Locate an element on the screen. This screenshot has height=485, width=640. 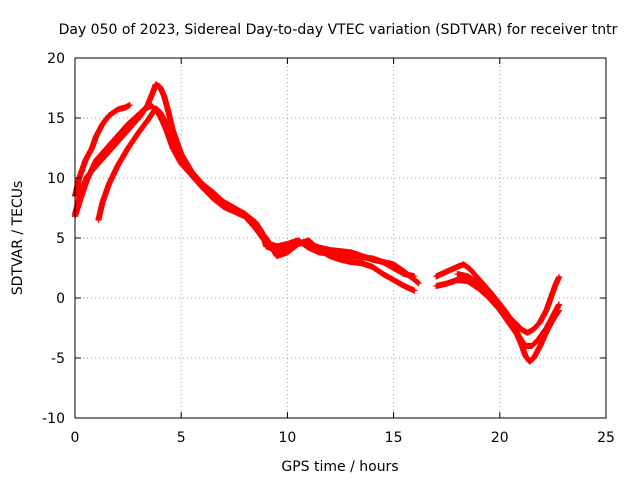
x-axis-label: GPS time / hours is located at coordinates (339, 467).